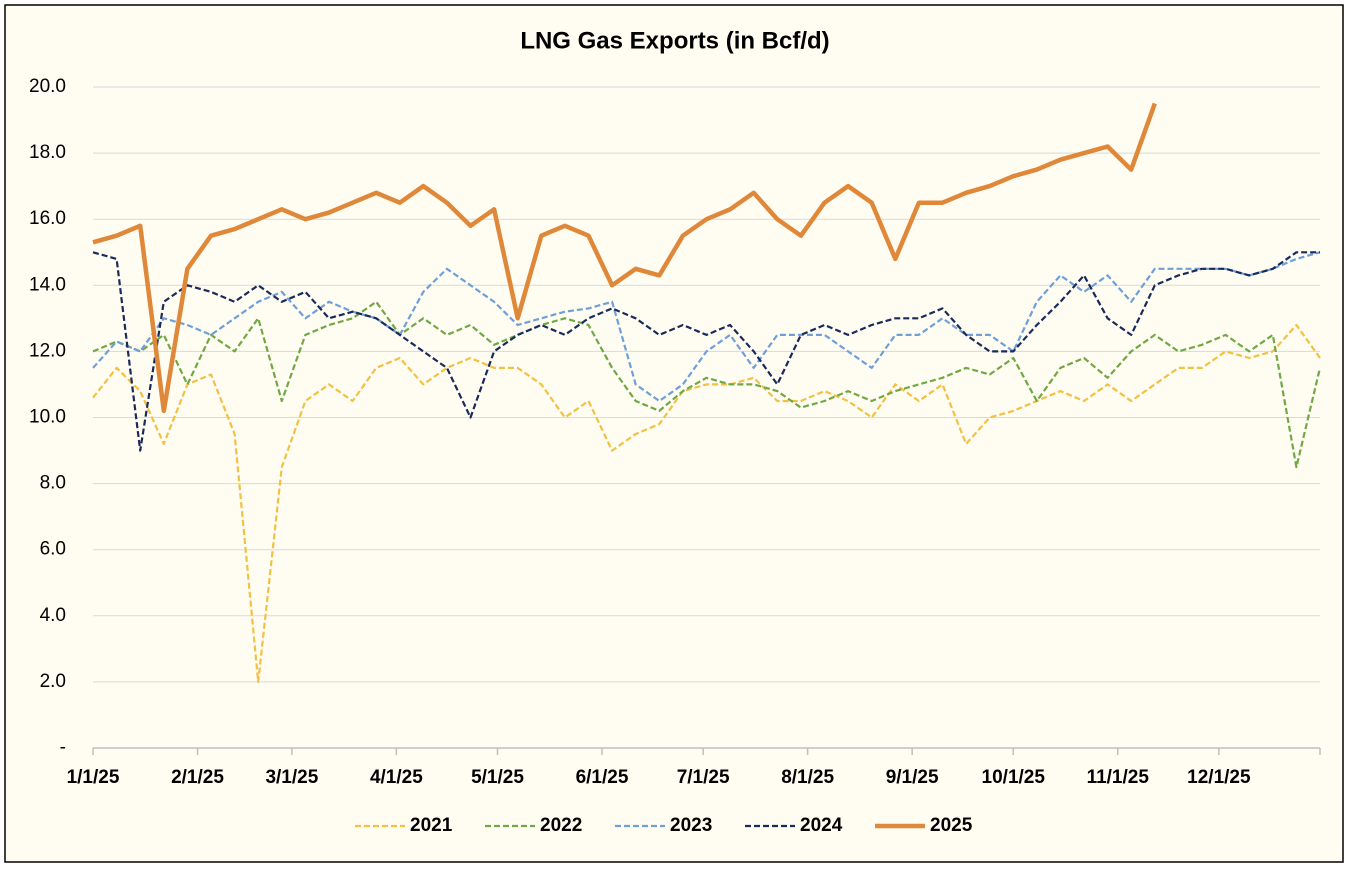 Image resolution: width=1350 pixels, height=872 pixels. Describe the element at coordinates (47, 152) in the screenshot. I see `y-tick-label: 18.0` at that location.